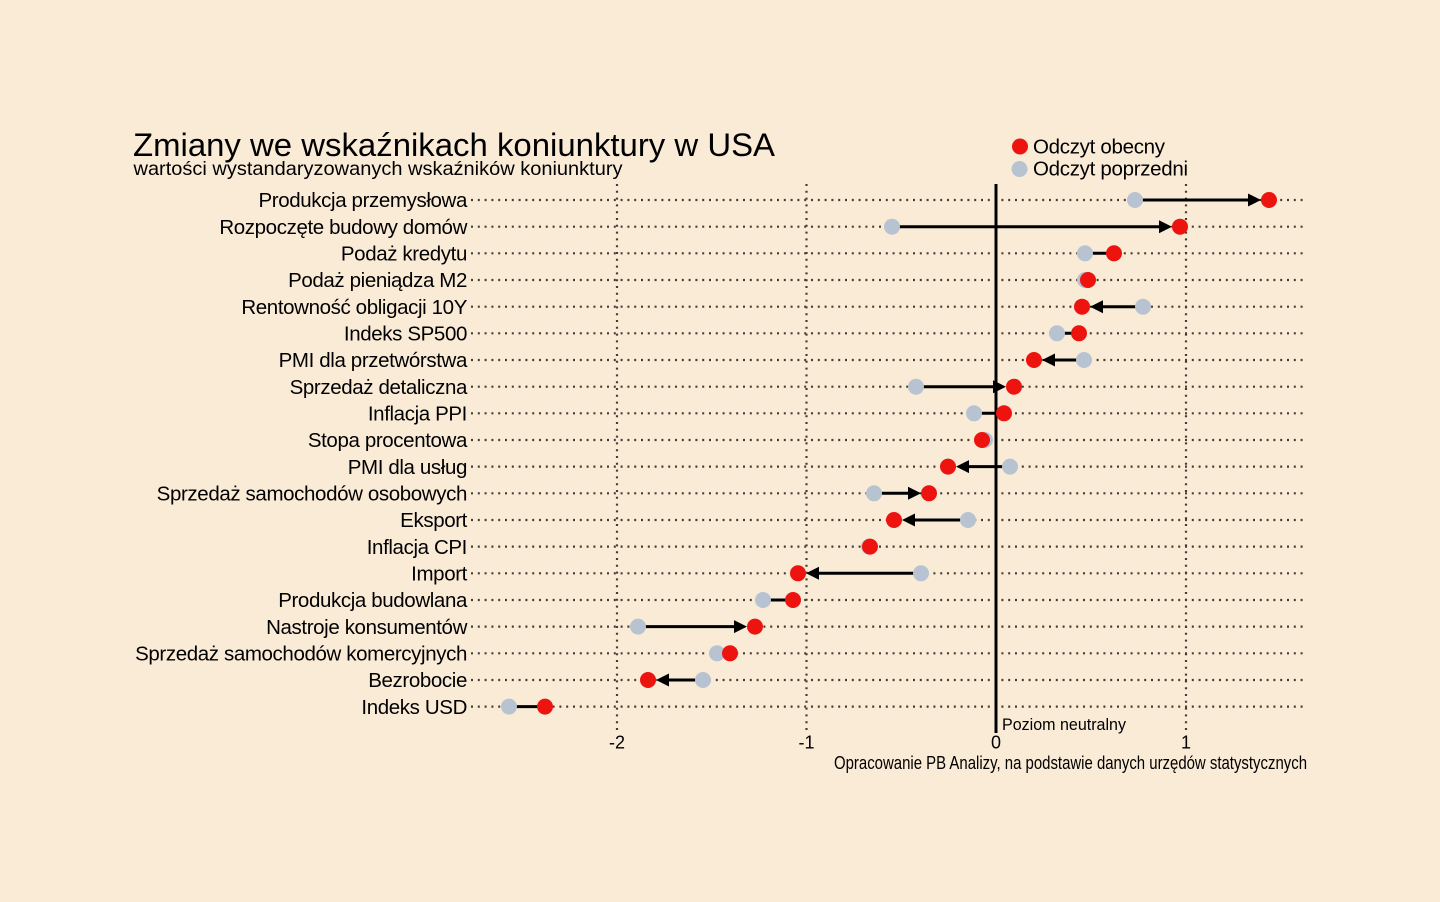 The image size is (1440, 902). Describe the element at coordinates (366, 627) in the screenshot. I see `svg-text: Nastroje konsumentów` at that location.